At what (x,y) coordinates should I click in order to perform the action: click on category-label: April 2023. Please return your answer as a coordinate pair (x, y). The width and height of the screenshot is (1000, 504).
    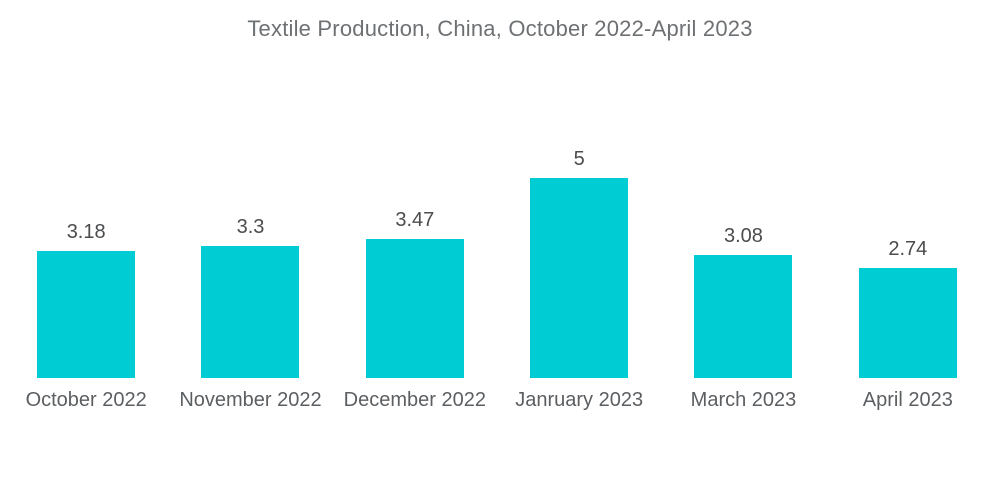
    Looking at the image, I should click on (907, 400).